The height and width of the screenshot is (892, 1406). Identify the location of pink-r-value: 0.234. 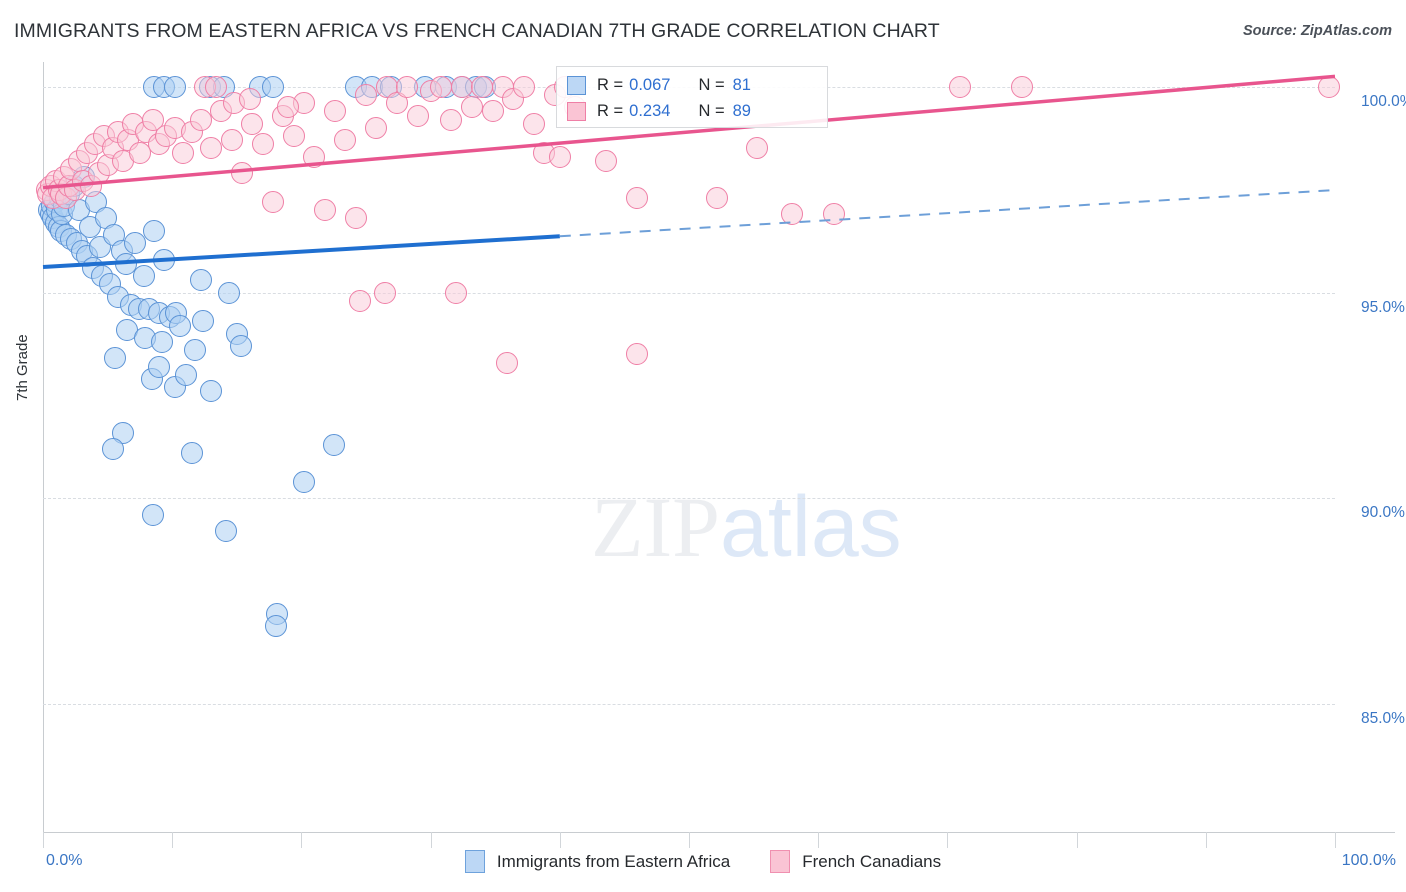
(650, 110).